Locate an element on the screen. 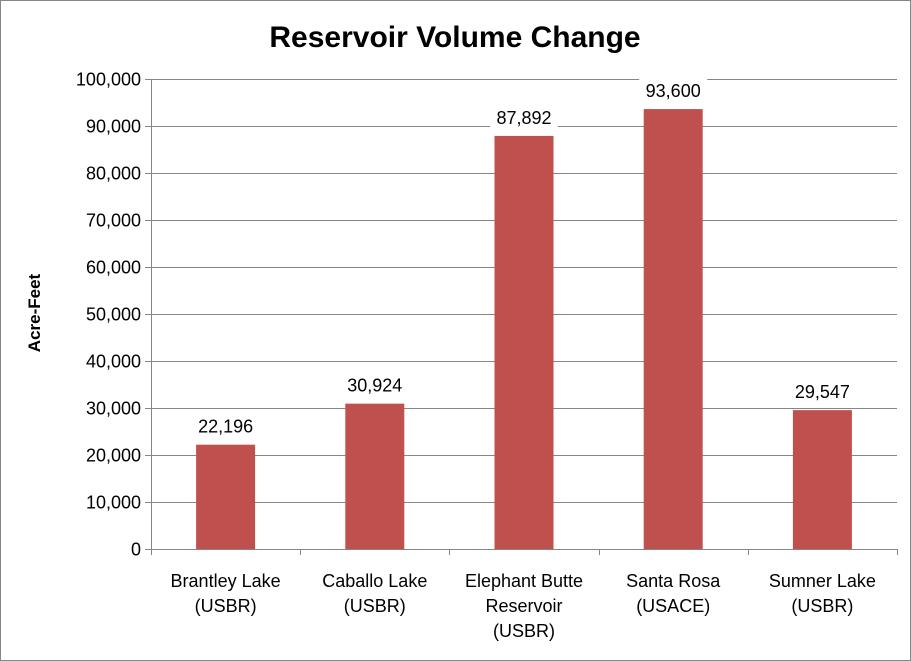  y-tick-label: 40,000 is located at coordinates (113, 362).